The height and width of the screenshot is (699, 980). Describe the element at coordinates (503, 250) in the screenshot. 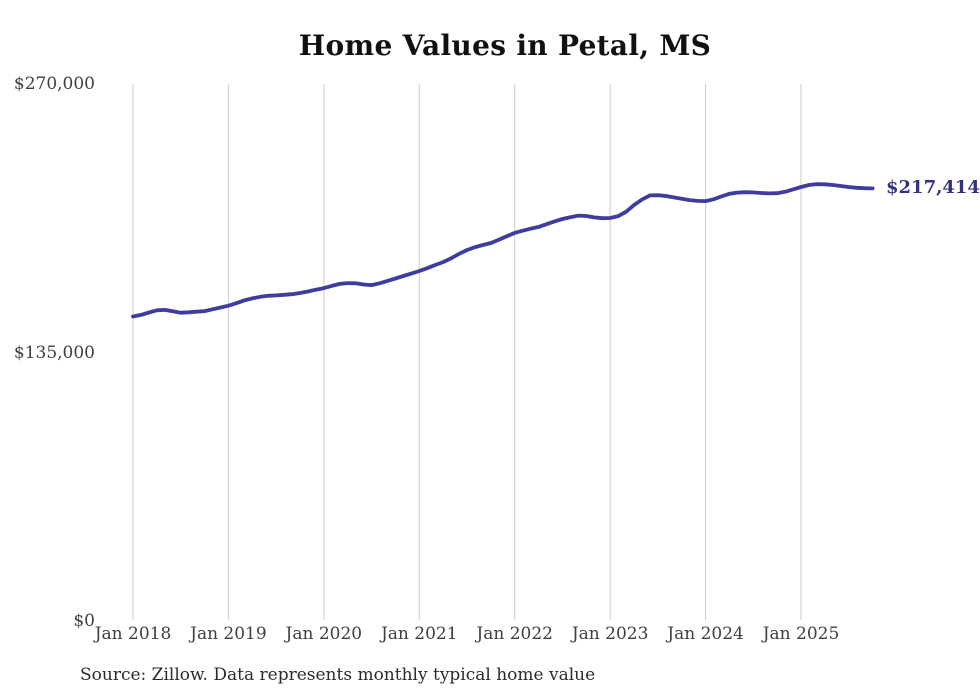

I see `home-value-line` at that location.